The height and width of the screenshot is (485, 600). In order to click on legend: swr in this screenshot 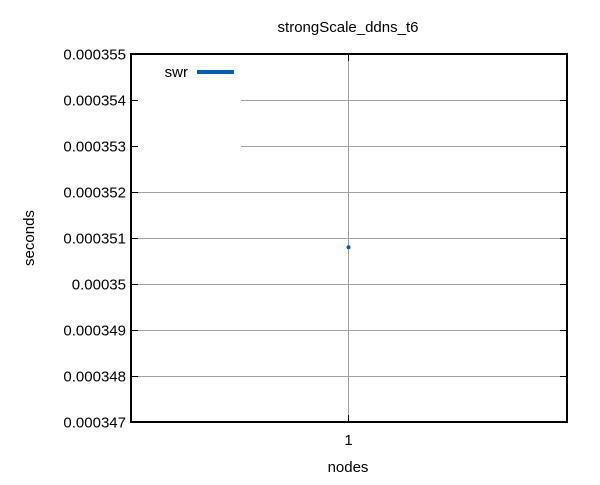, I will do `click(199, 72)`.